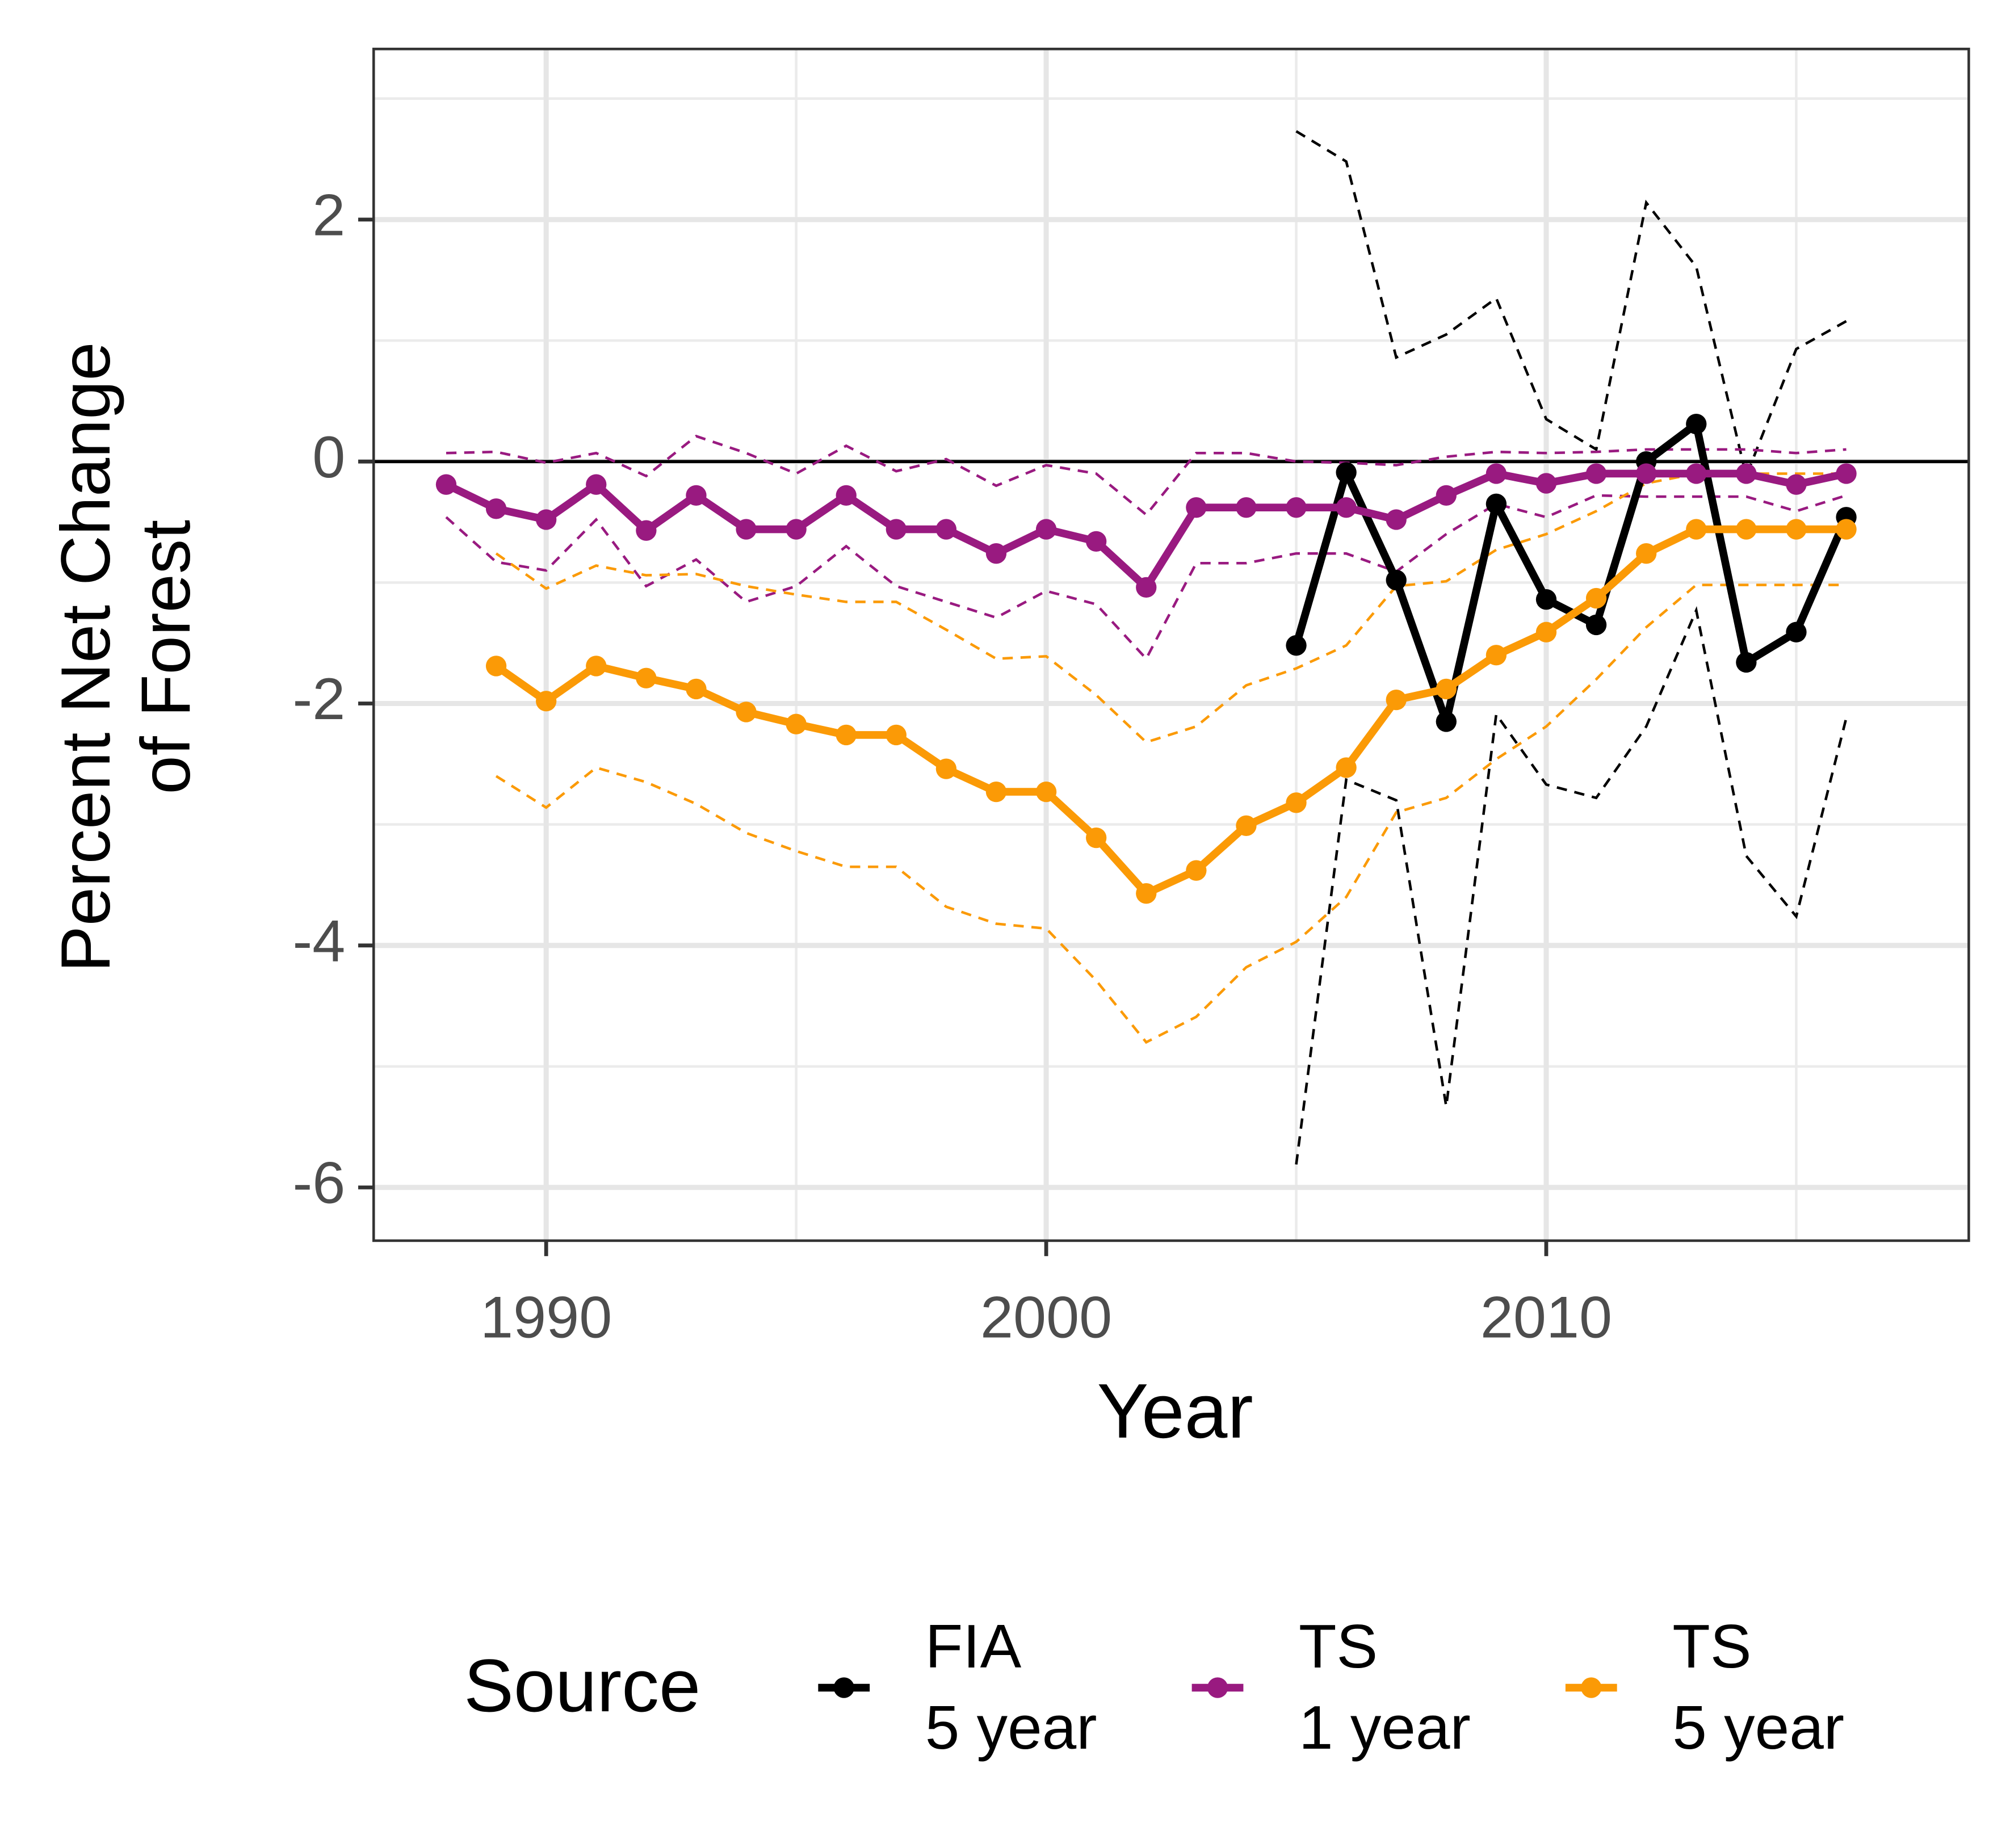  I want to click on x-tick-label: 2010, so click(1546, 1317).